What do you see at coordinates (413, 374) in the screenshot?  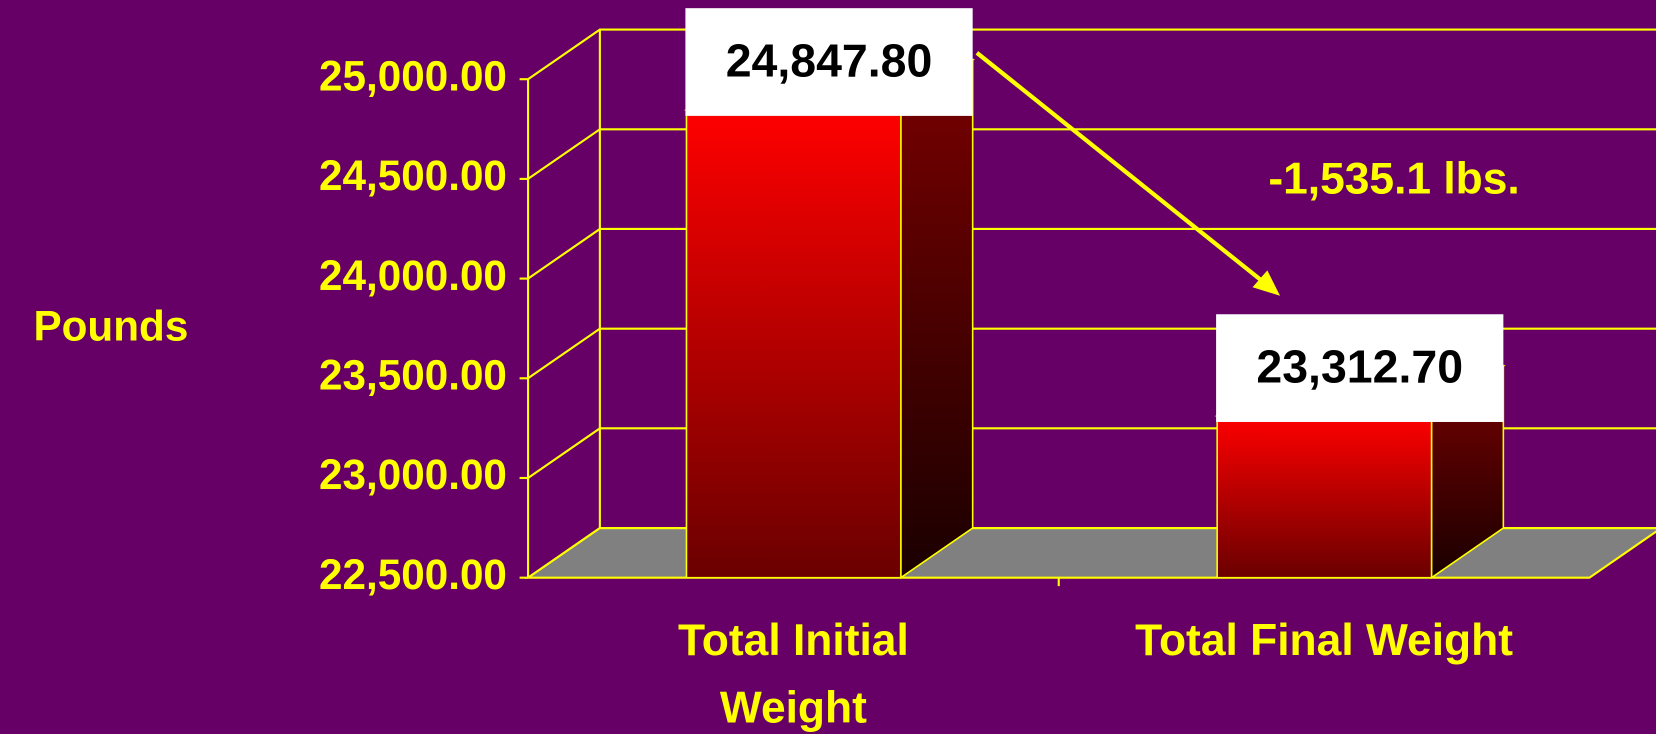 I see `y-tick-label: 23,500.00` at bounding box center [413, 374].